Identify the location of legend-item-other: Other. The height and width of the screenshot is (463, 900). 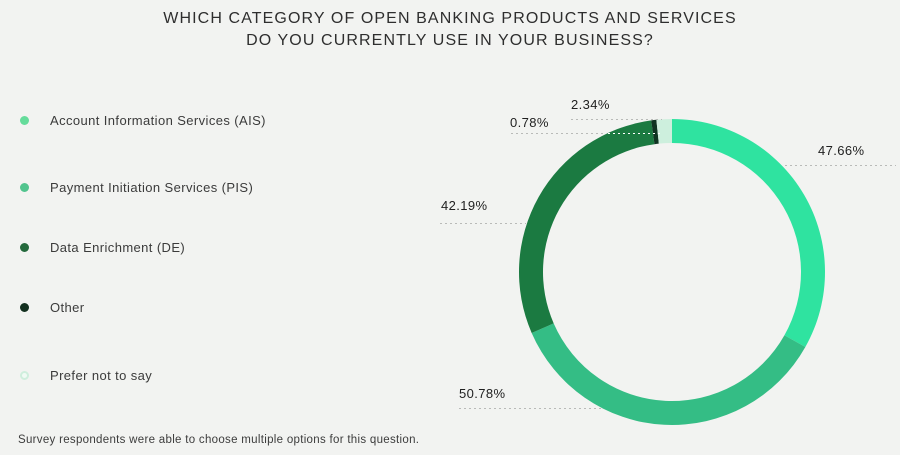
(52, 307).